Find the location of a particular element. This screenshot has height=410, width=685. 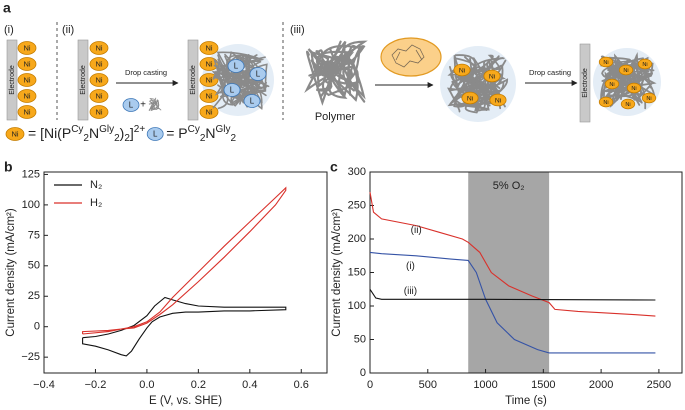

formula-part: ) is located at coordinates (122, 133).